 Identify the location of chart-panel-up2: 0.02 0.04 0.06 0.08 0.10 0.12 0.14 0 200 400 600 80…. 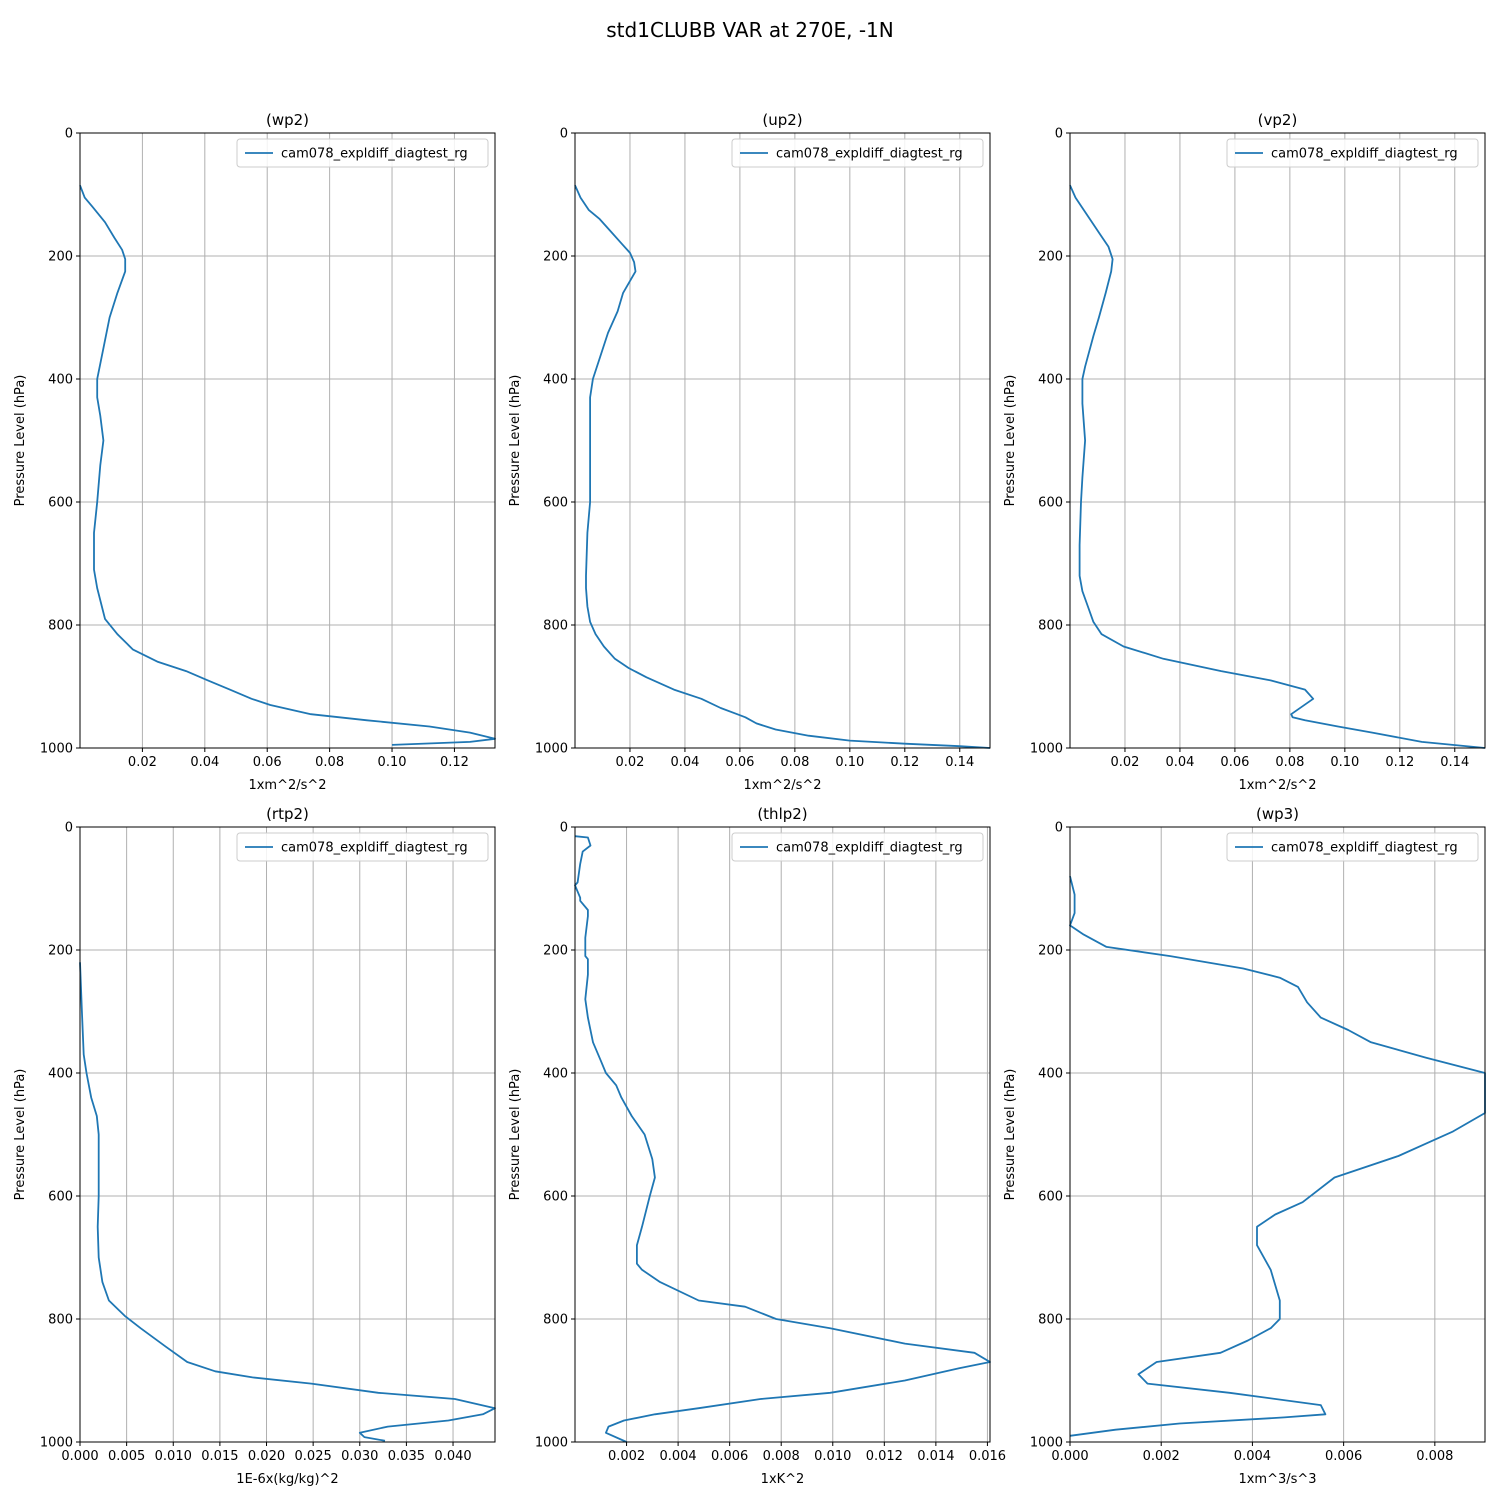
(749, 452).